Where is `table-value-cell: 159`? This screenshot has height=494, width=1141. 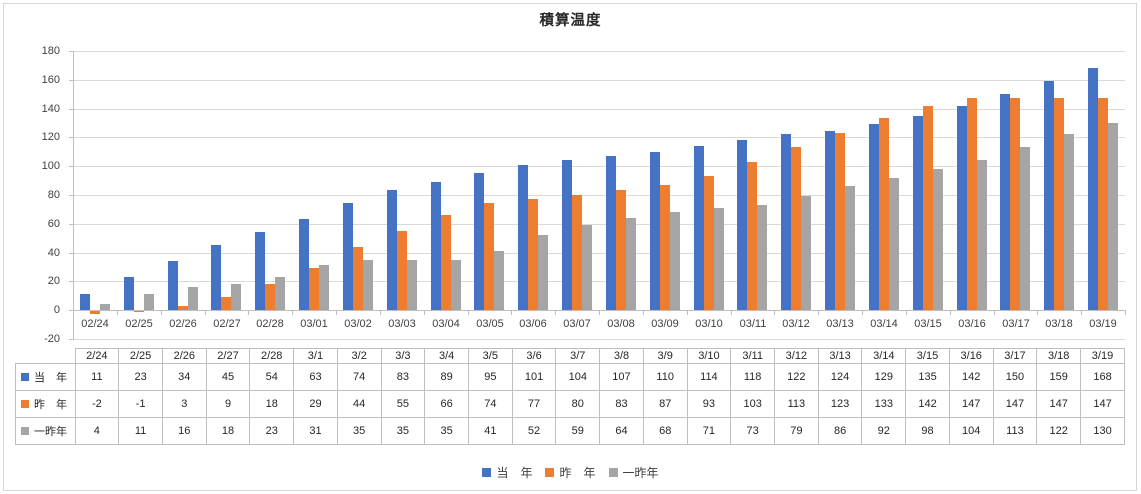
table-value-cell: 159 is located at coordinates (1059, 377).